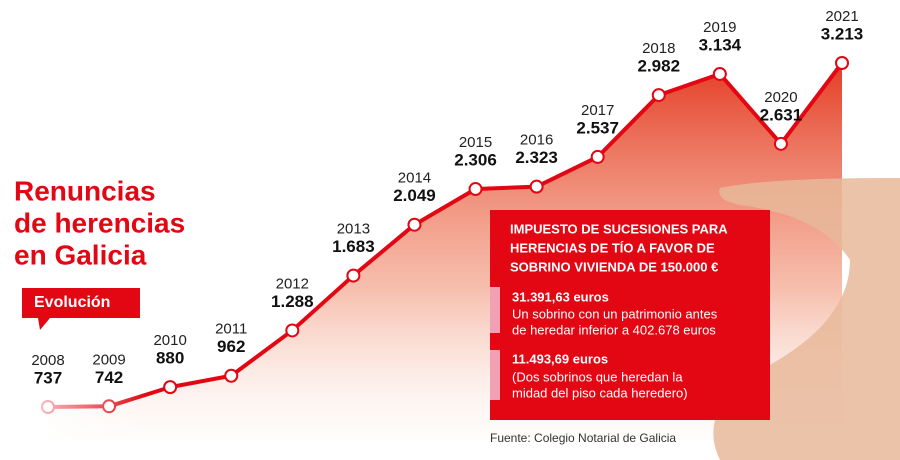  I want to click on value-label: 1.288, so click(292, 301).